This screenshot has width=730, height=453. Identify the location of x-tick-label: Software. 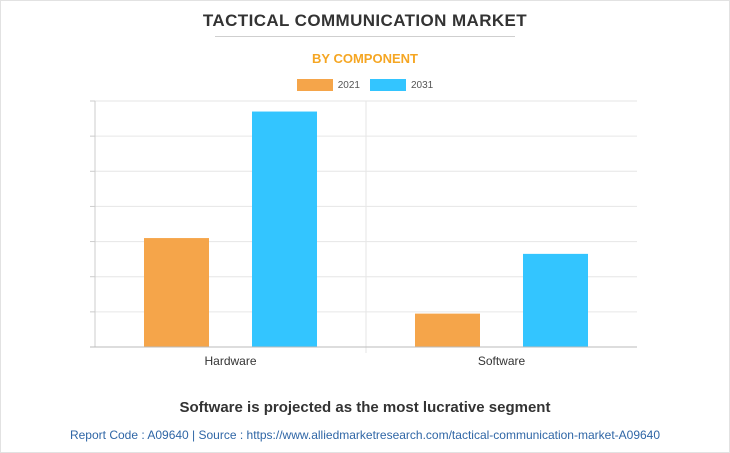
(502, 361).